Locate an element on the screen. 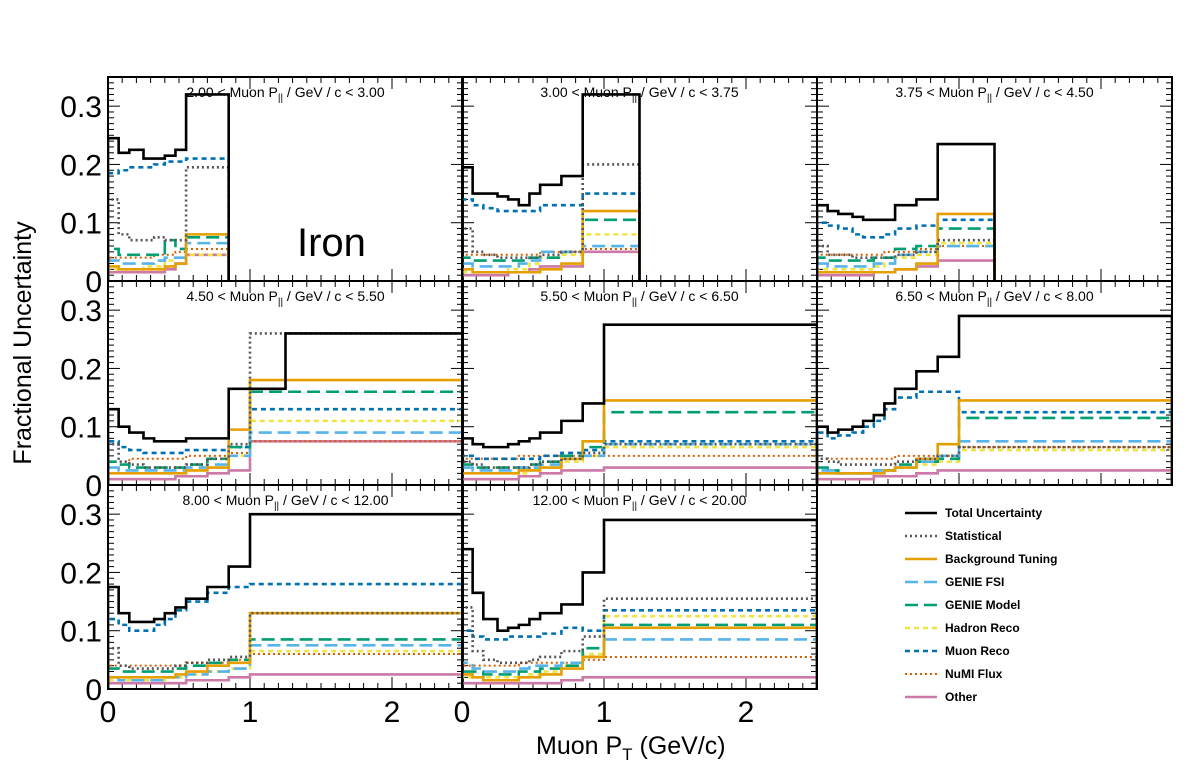 The width and height of the screenshot is (1196, 772). panel-title: 3.00 < Muon P|| / GeV / c < 3.75 is located at coordinates (639, 94).